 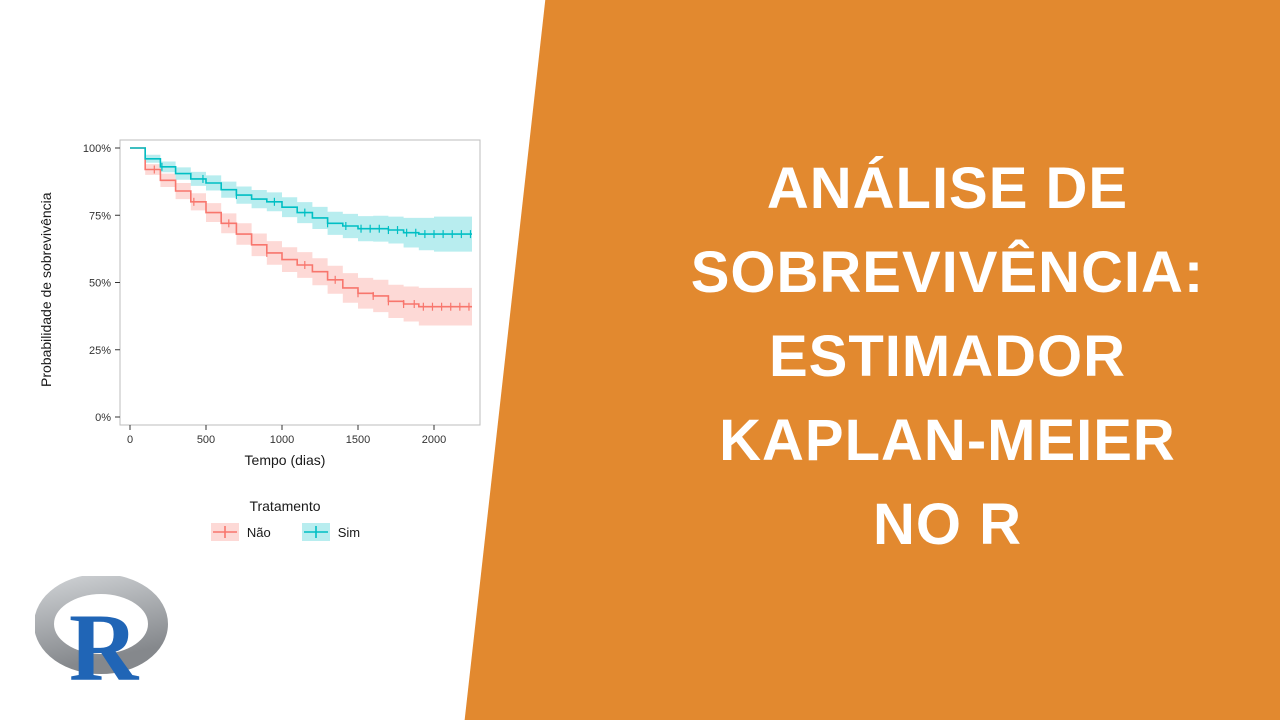 What do you see at coordinates (947, 440) in the screenshot?
I see `title-line-4: KAPLAN-MEIER` at bounding box center [947, 440].